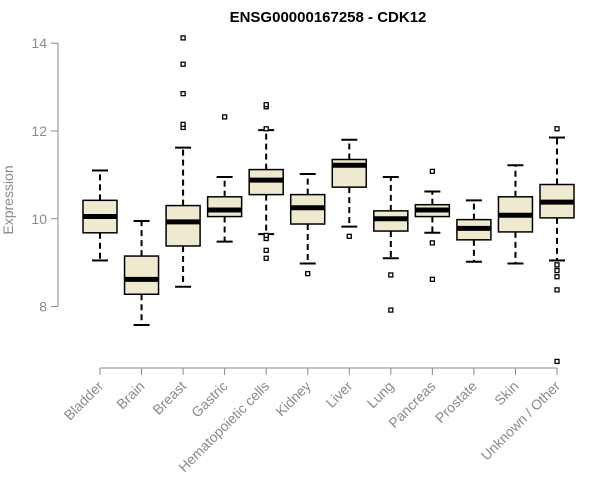 The image size is (600, 500). Describe the element at coordinates (39, 43) in the screenshot. I see `y-tick-label: 14` at that location.